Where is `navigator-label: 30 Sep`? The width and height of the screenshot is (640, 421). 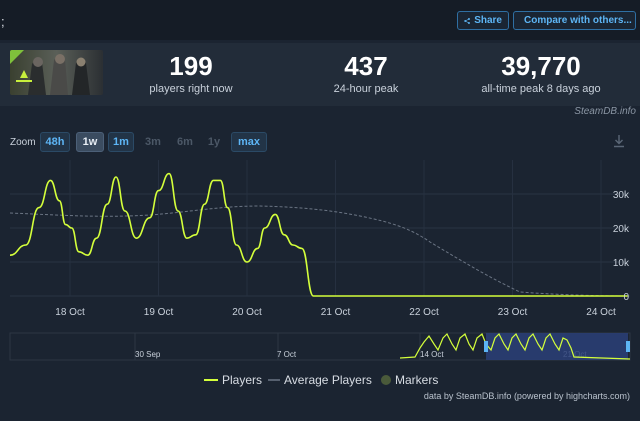 navigator-label: 30 Sep is located at coordinates (148, 354).